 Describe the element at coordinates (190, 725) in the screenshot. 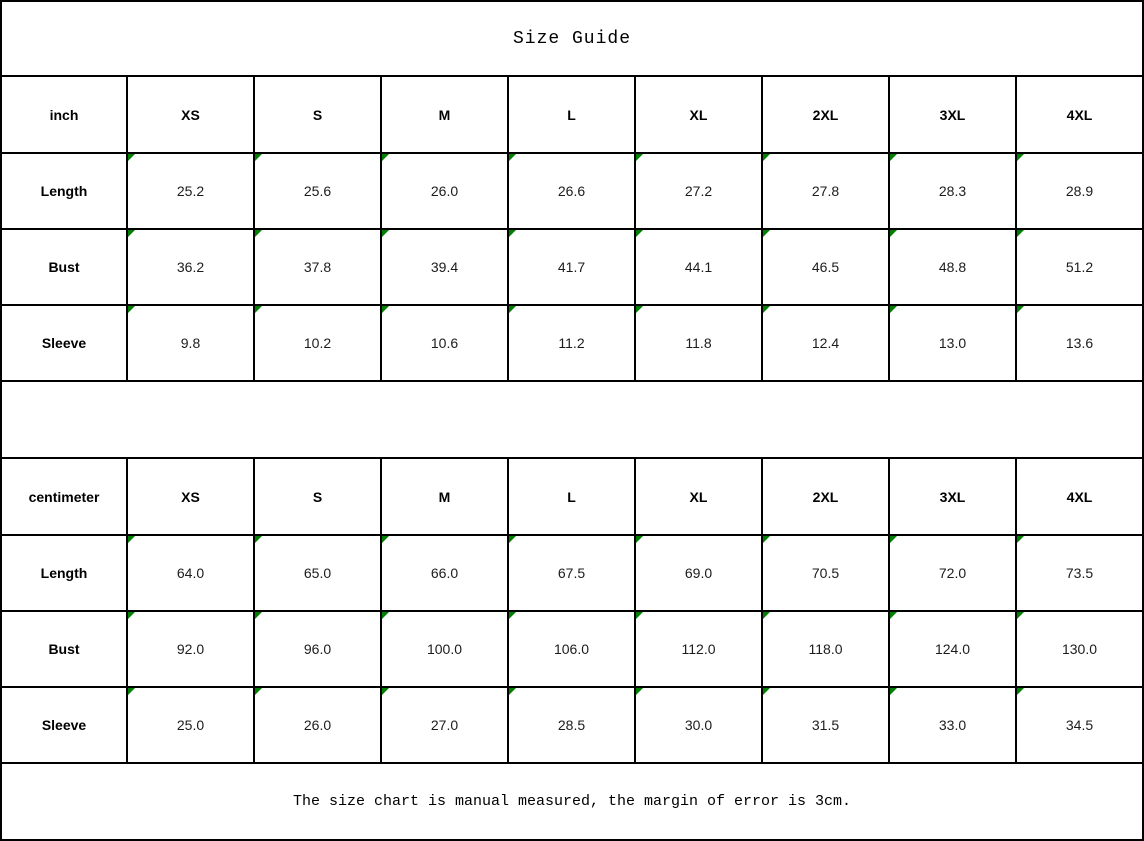

I see `measurement-cell: 25.0` at that location.